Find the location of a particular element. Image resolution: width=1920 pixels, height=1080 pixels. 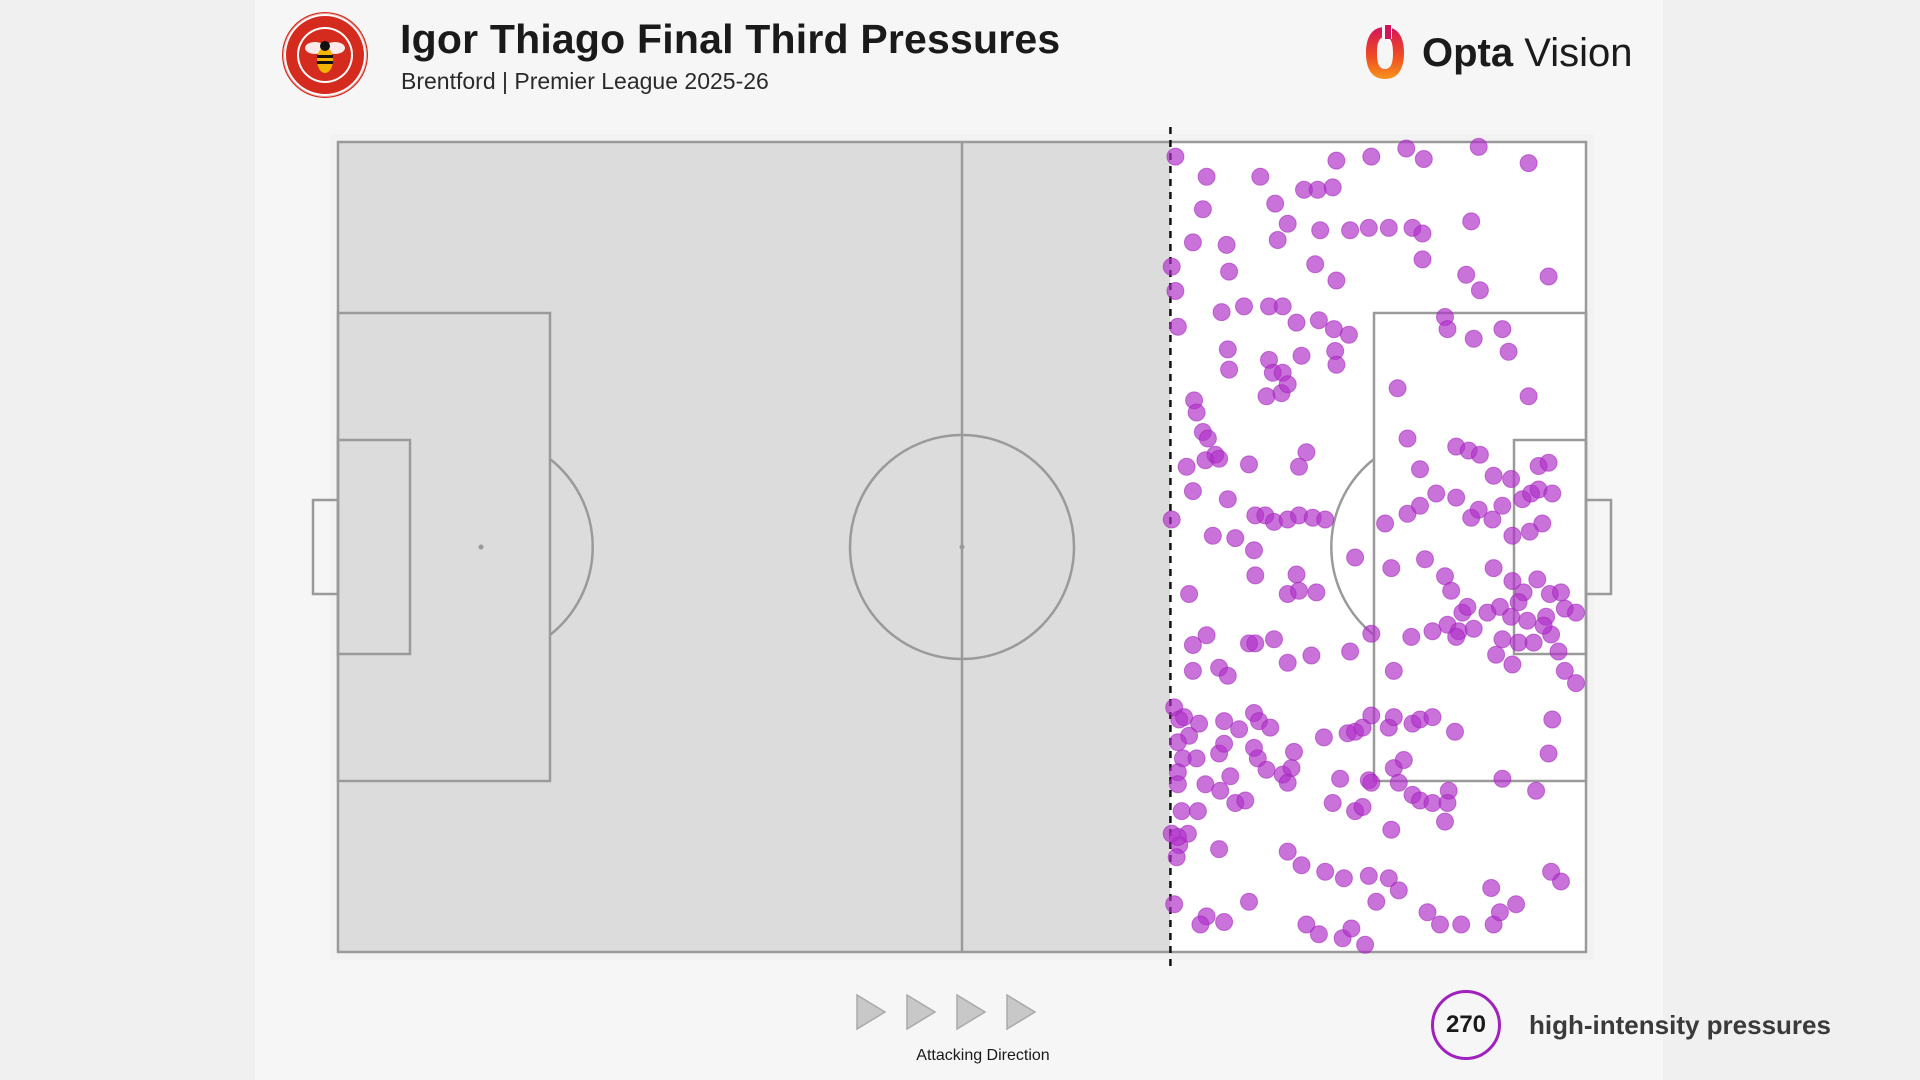

brand-text: Opta Vision is located at coordinates (1527, 53).